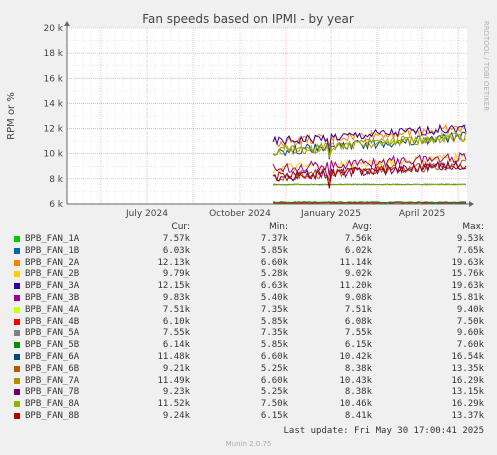 The height and width of the screenshot is (455, 497). I want to click on legend-series-name: BPB_FAN_1B, so click(52, 250).